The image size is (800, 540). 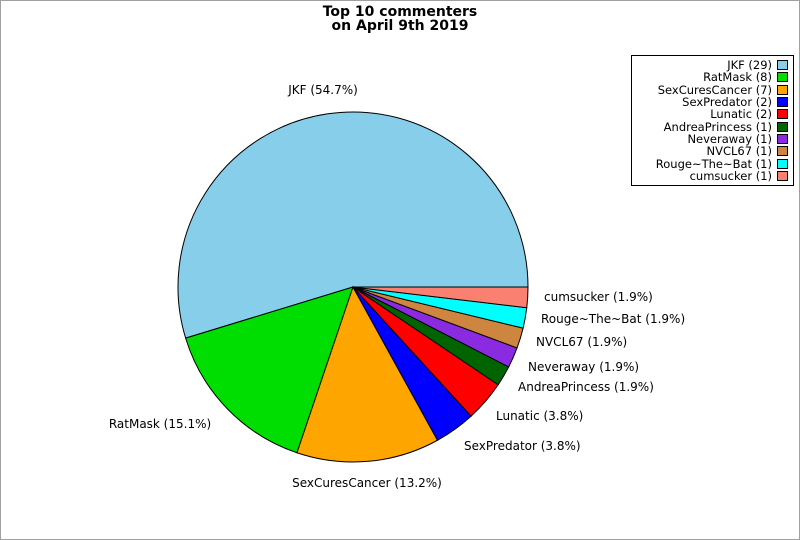 I want to click on legend-item-cumsucker: cumsucker (1), so click(x=712, y=176).